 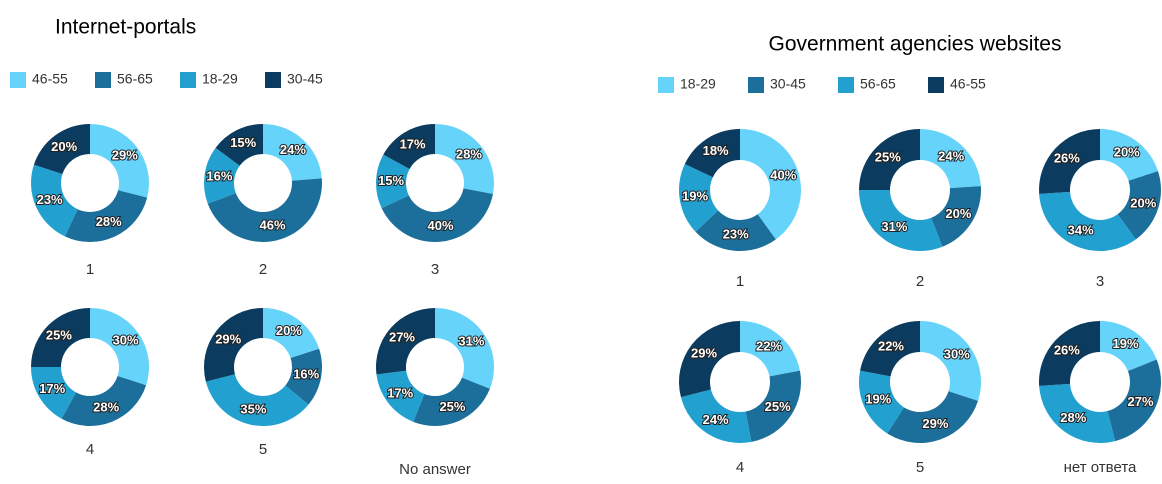 What do you see at coordinates (1081, 230) in the screenshot?
I see `data-label: 34%` at bounding box center [1081, 230].